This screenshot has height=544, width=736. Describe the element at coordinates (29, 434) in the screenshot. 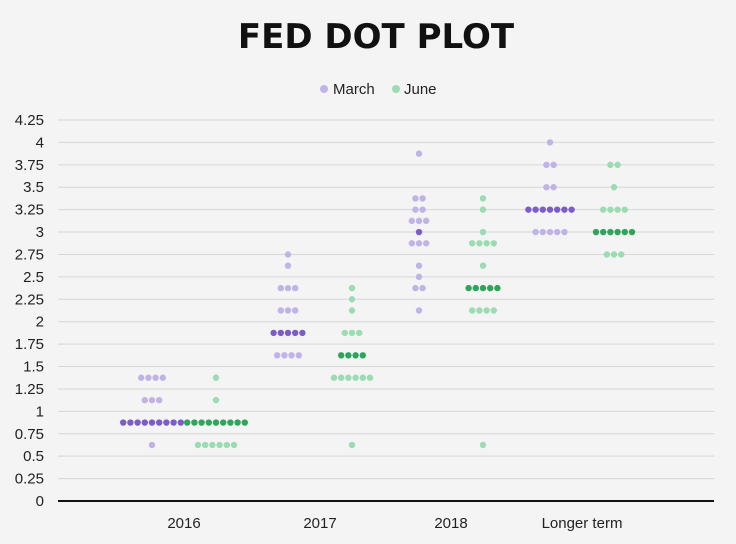

I see `y-tick-label: 0.75` at that location.